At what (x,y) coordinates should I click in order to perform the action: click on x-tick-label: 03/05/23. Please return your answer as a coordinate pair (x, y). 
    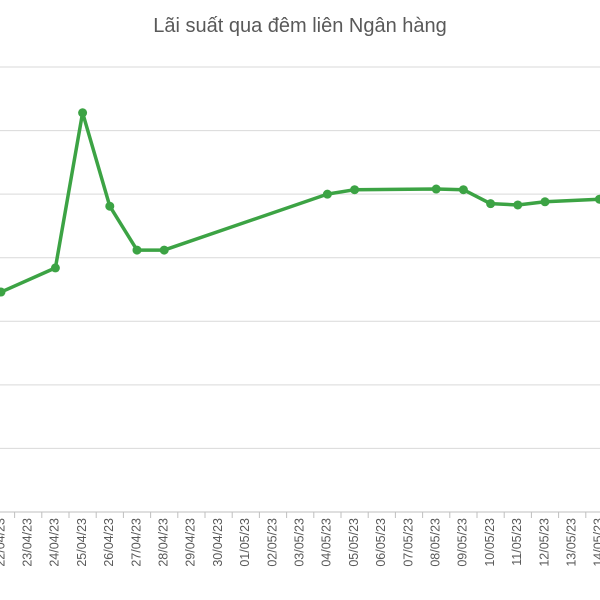
    Looking at the image, I should click on (299, 542).